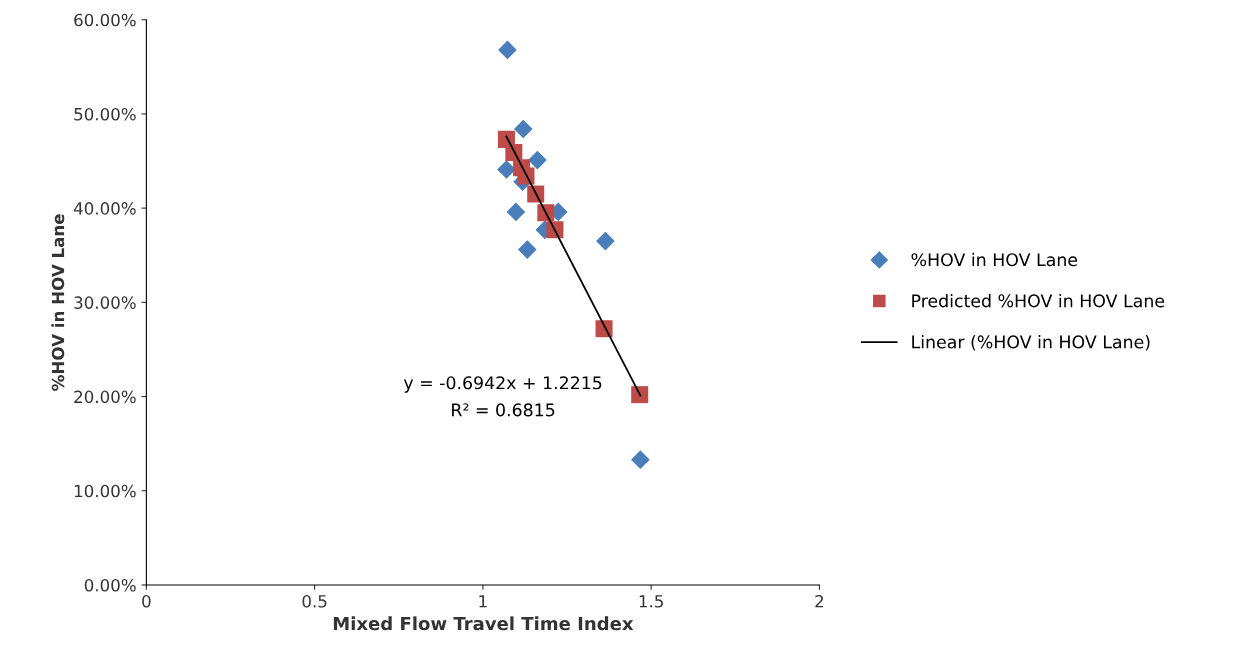  What do you see at coordinates (105, 20) in the screenshot?
I see `y-tick-label: 60.00%` at bounding box center [105, 20].